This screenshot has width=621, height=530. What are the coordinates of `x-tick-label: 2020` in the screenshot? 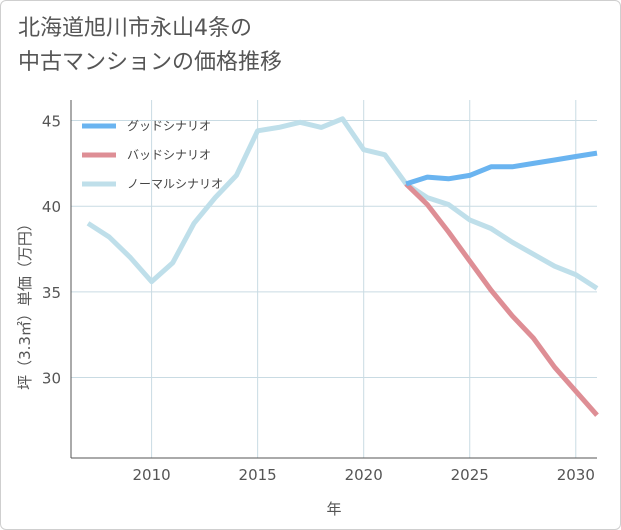 It's located at (364, 475).